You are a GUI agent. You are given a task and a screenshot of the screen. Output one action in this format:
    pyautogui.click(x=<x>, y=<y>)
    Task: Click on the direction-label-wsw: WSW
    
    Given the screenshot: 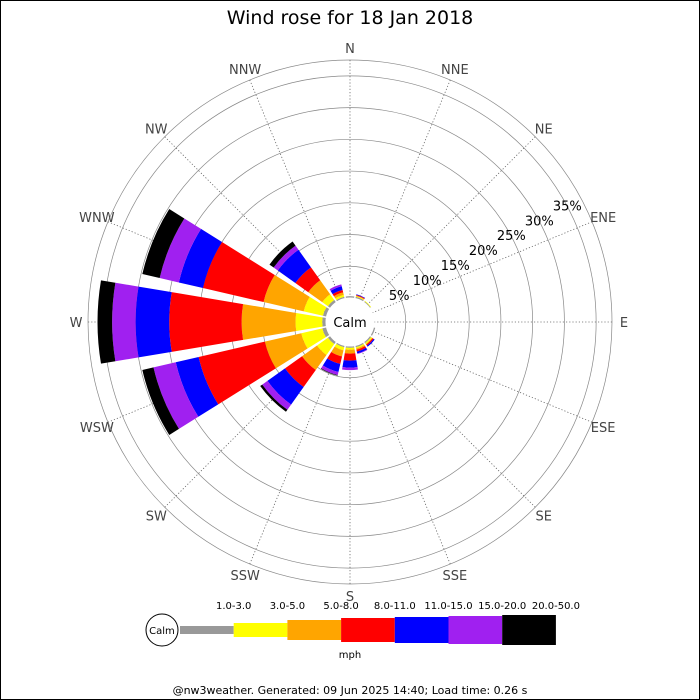 What is the action you would take?
    pyautogui.click(x=97, y=428)
    